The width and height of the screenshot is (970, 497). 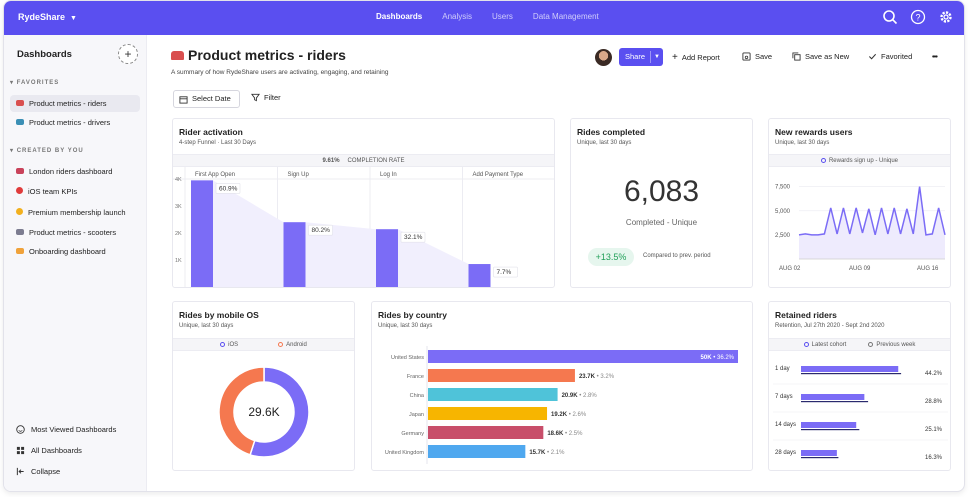 What do you see at coordinates (696, 57) in the screenshot?
I see `add-report-button: + Add Report` at bounding box center [696, 57].